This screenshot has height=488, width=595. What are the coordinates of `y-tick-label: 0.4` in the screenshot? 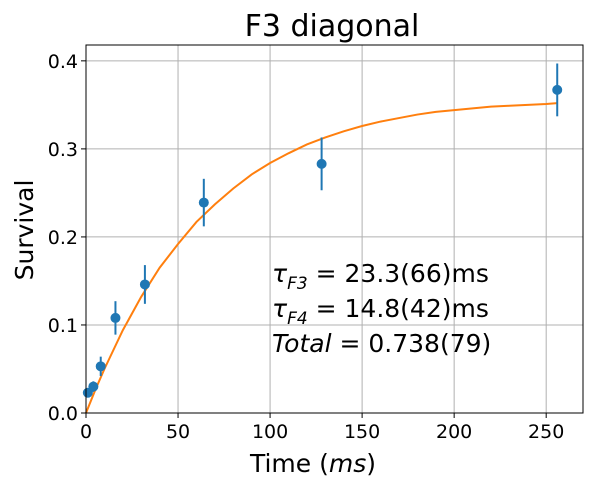 It's located at (63, 62).